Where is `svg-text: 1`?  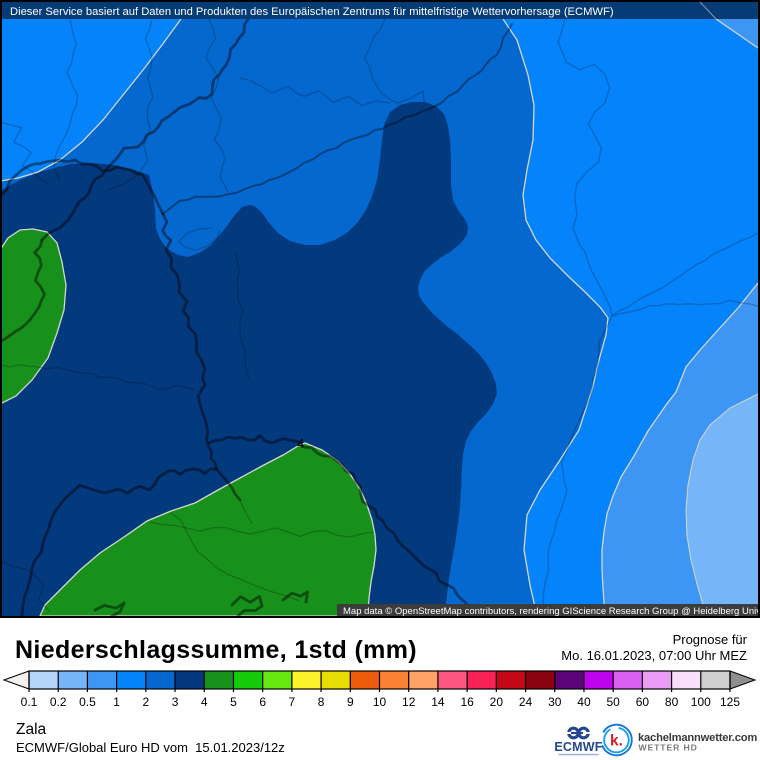 svg-text: 1 is located at coordinates (116, 702).